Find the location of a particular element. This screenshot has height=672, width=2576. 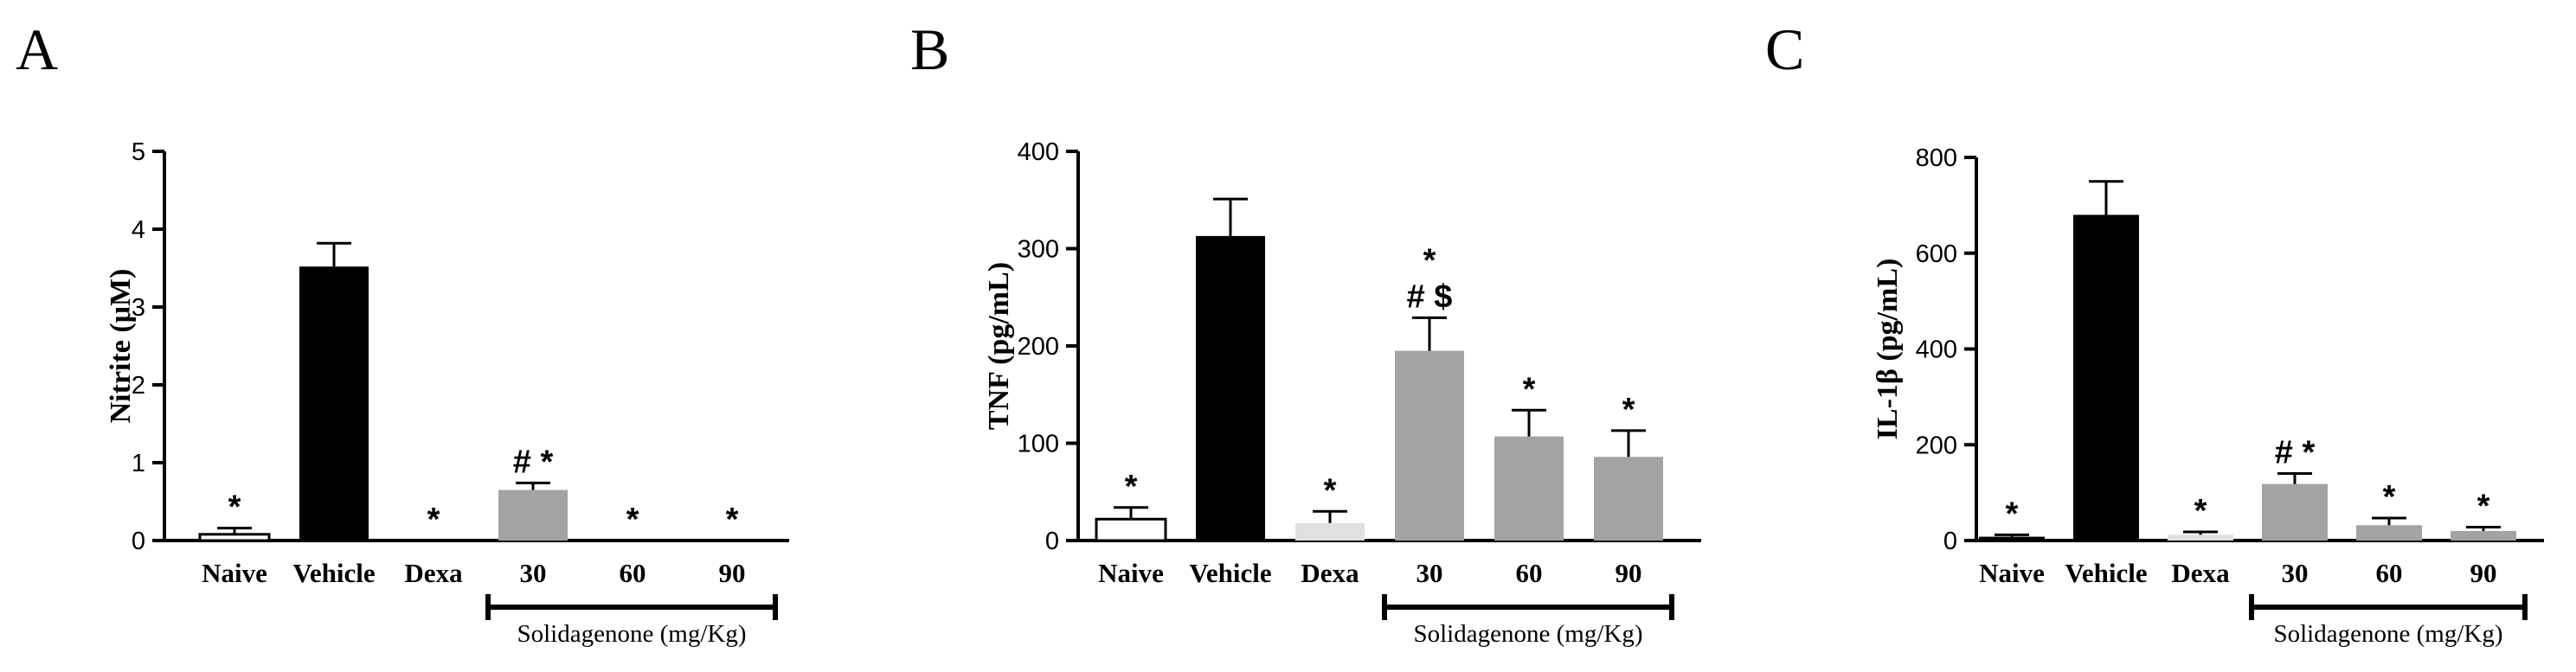

y-axis-label: TNF (pg/mL) is located at coordinates (999, 346).